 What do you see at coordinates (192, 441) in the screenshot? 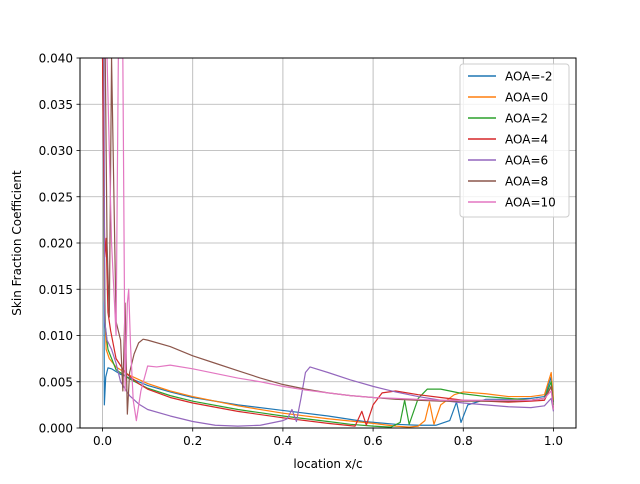
I see `x-tick-label: 0.2` at bounding box center [192, 441].